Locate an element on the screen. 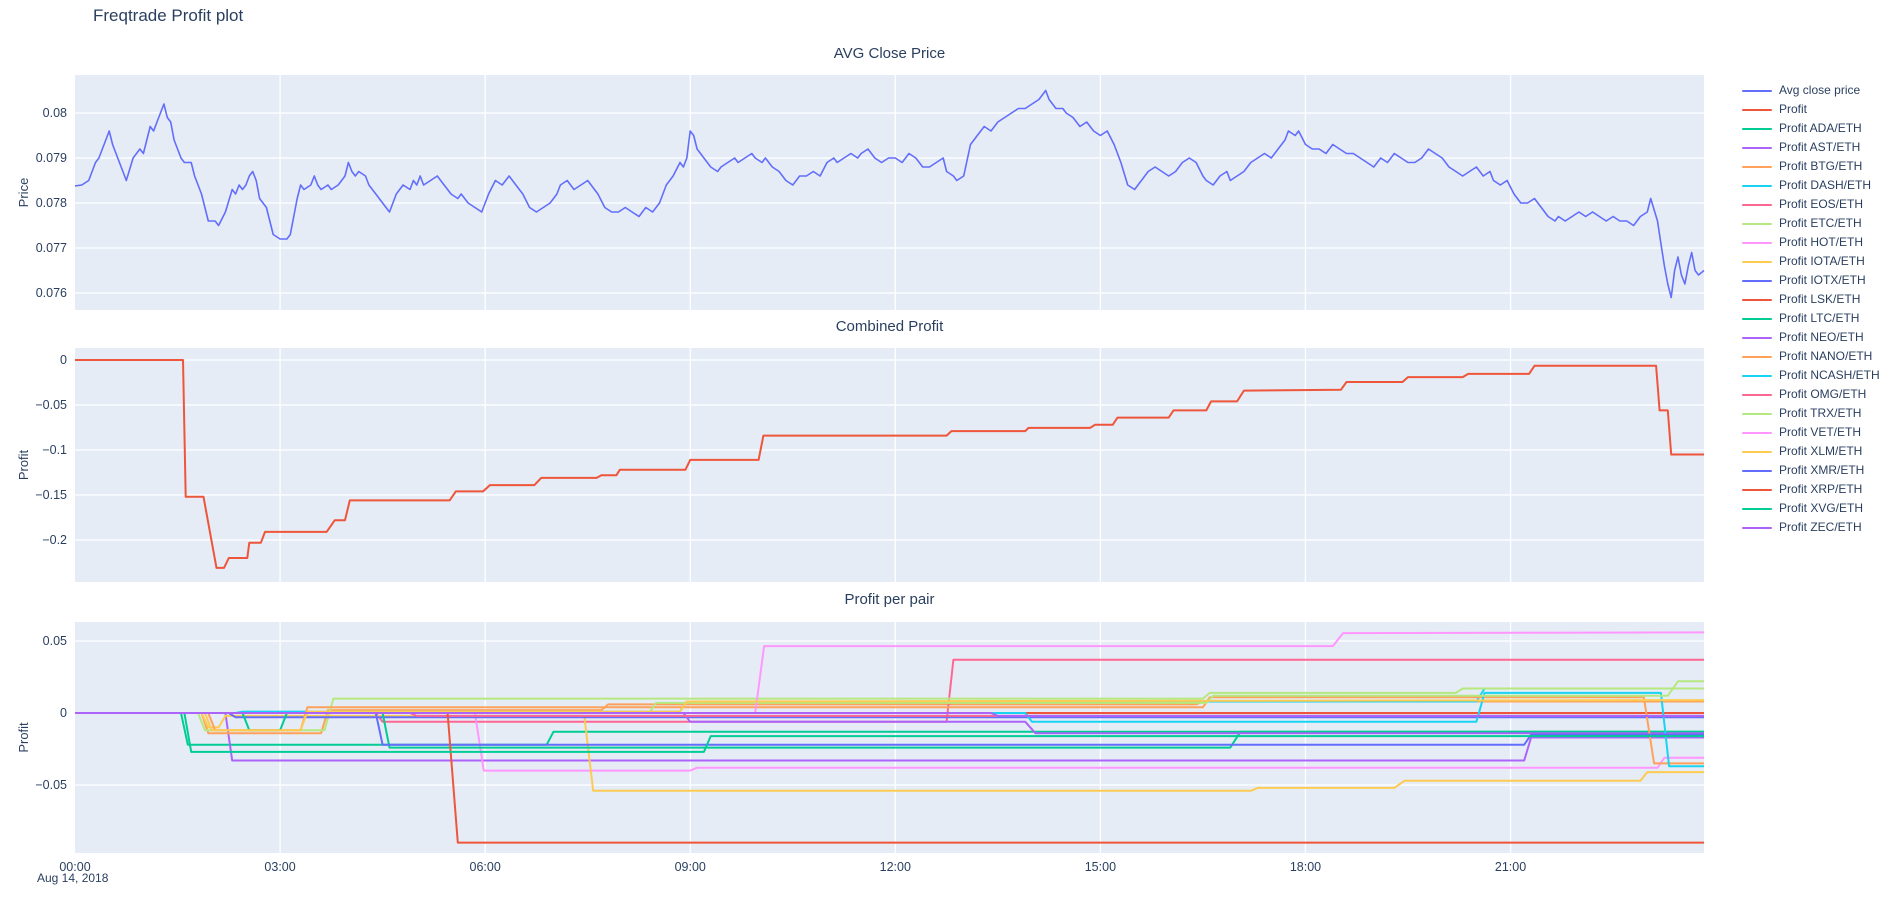  series-line-profit-etc-eth is located at coordinates (889, 709).